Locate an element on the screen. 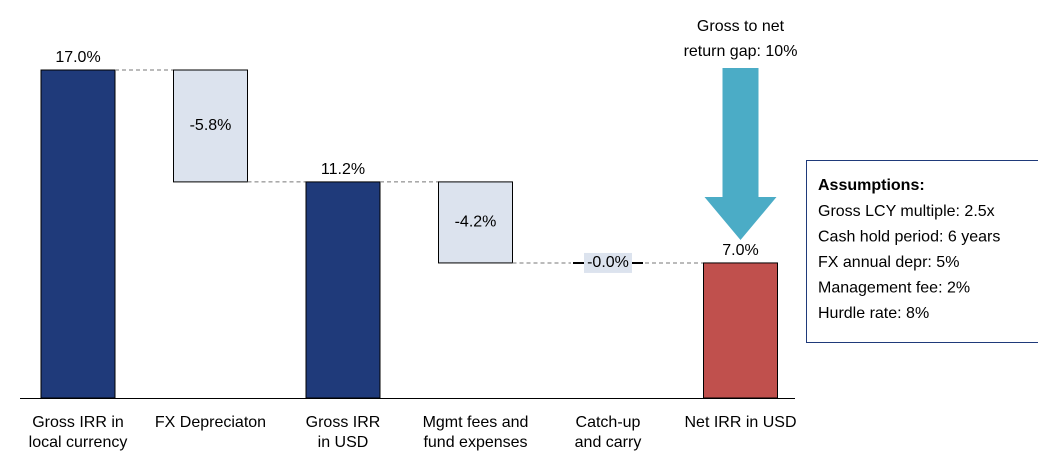 Image resolution: width=1038 pixels, height=453 pixels. x-tick-label: fund expenses is located at coordinates (475, 442).